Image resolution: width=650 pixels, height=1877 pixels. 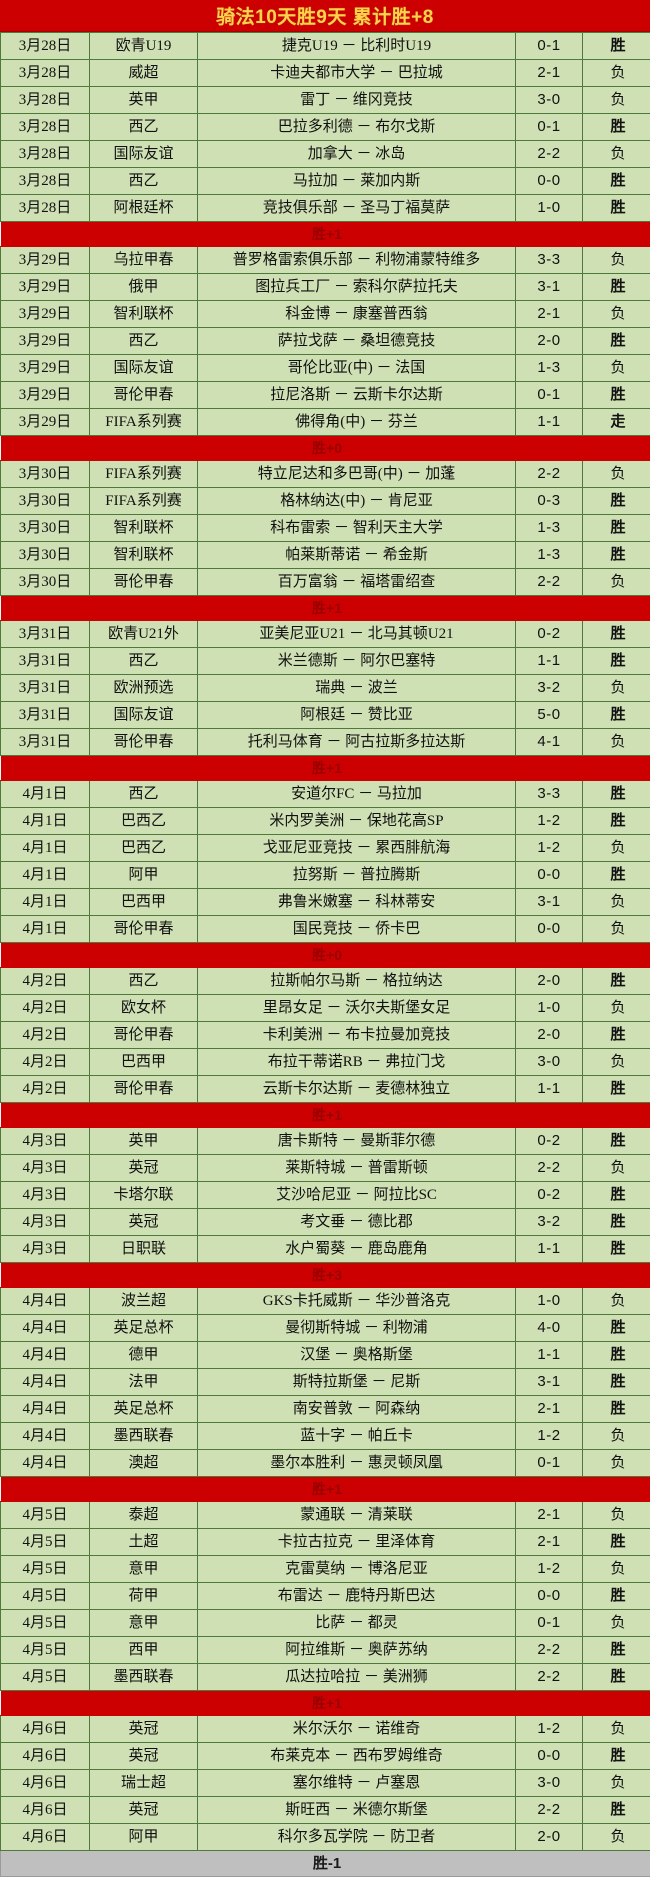 What do you see at coordinates (357, 1542) in the screenshot?
I see `cell-teams: 卡拉古拉克 － 里泽体育` at bounding box center [357, 1542].